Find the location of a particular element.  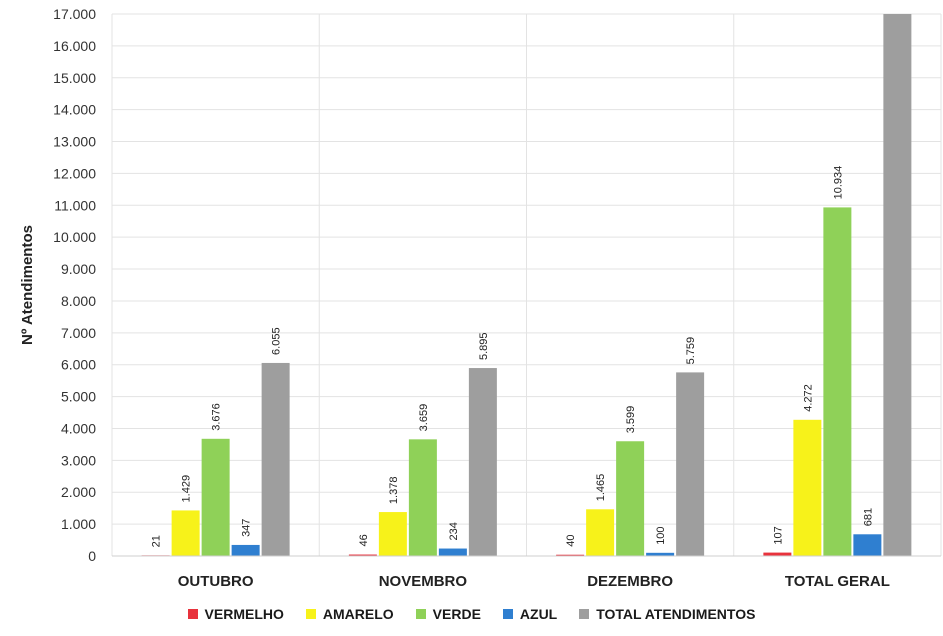

y-tick-label: 0 is located at coordinates (92, 556).